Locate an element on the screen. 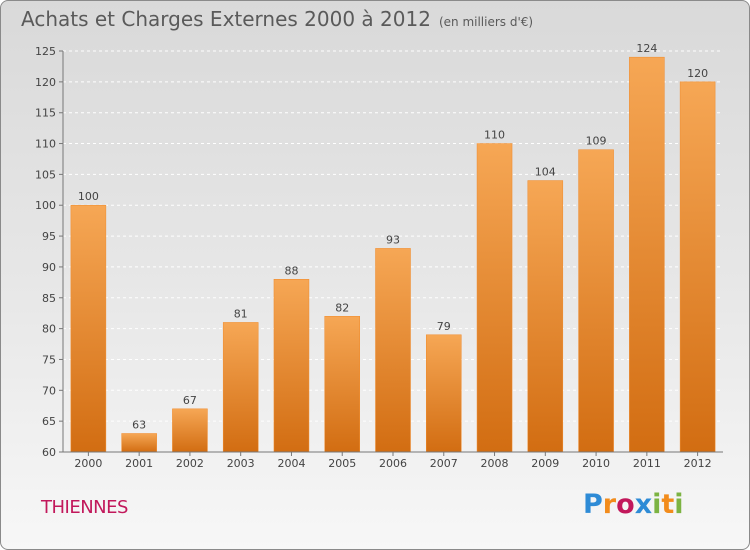 Image resolution: width=750 pixels, height=550 pixels. x-tick-label: 2008 is located at coordinates (495, 463).